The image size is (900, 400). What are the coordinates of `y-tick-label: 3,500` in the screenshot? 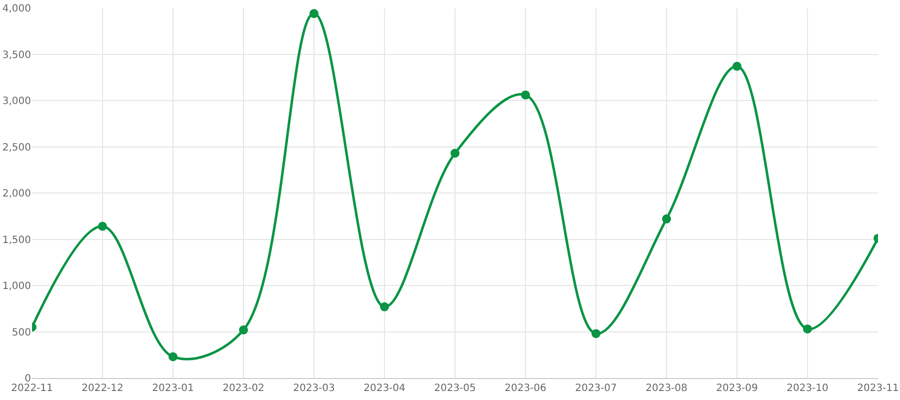 It's located at (16, 55).